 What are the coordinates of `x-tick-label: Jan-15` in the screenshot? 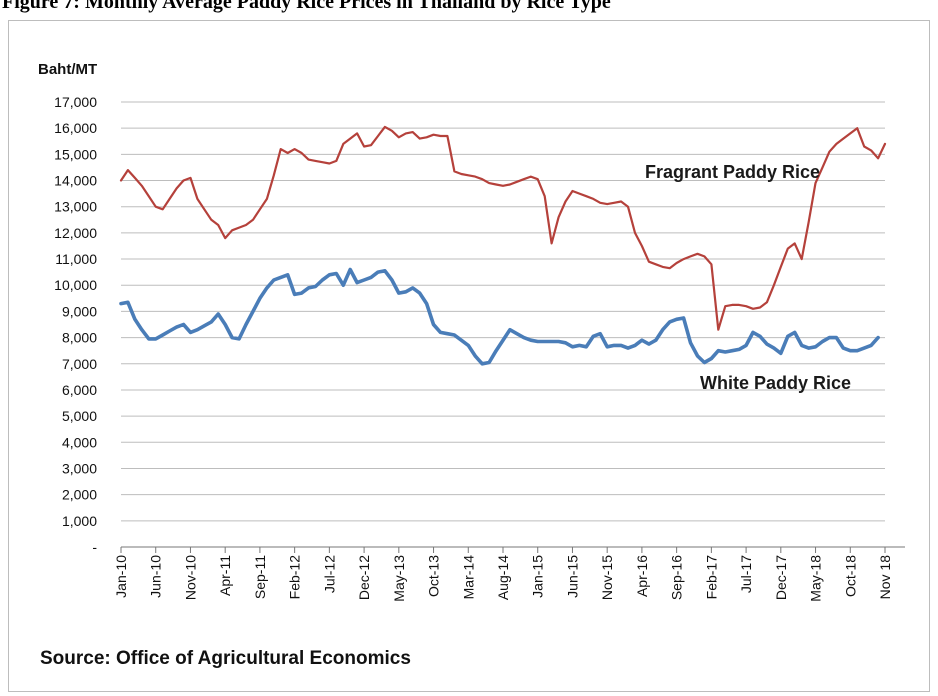 It's located at (538, 576).